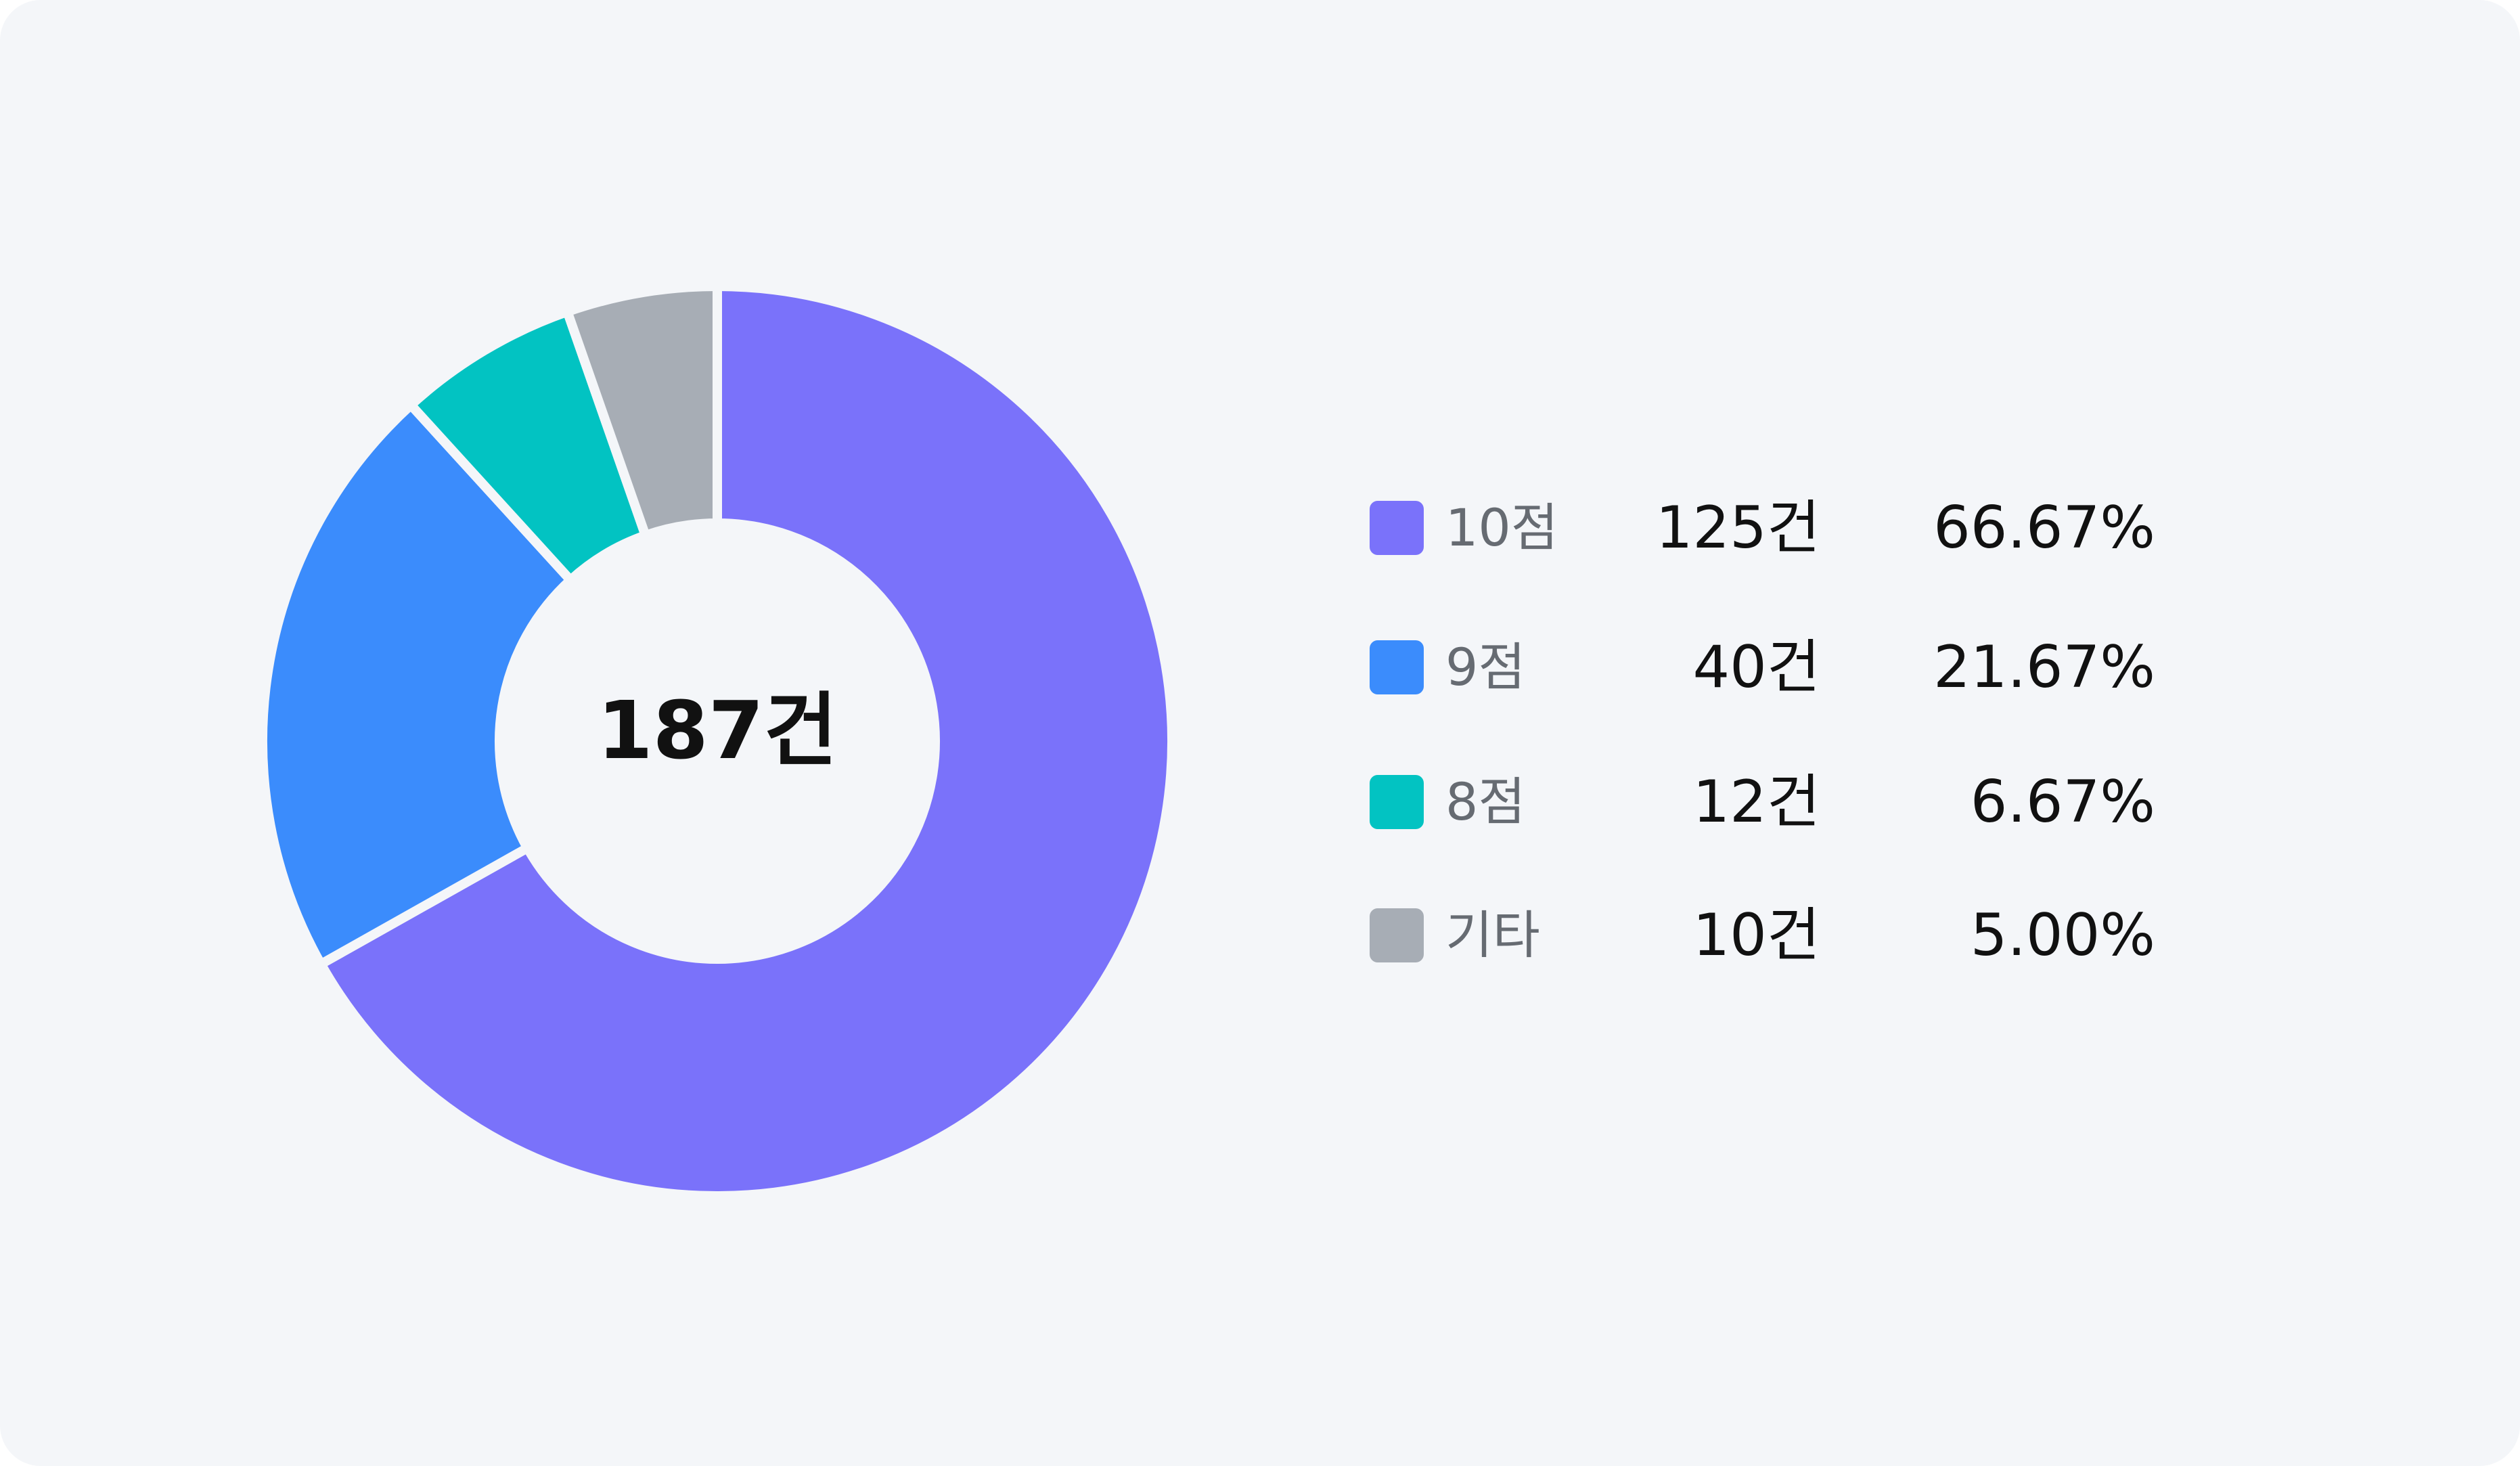 This screenshot has height=1466, width=2520. Describe the element at coordinates (1698, 802) in the screenshot. I see `legend-count-8: 12건` at that location.